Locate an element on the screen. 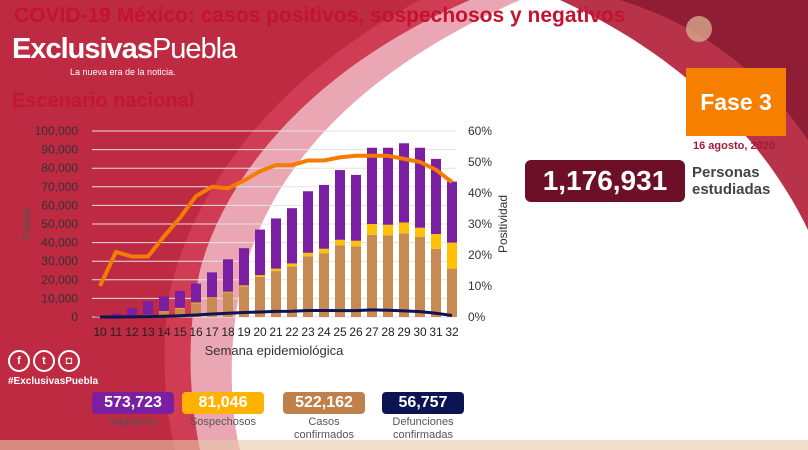  watermark-tagline: La nueva era de la noticia. is located at coordinates (123, 72).